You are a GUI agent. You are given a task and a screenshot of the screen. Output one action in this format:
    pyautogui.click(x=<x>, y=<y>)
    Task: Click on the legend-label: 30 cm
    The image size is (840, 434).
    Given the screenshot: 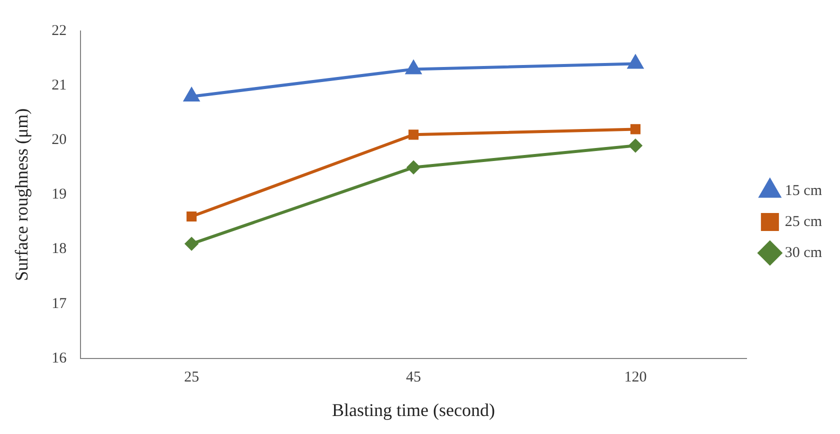 What is the action you would take?
    pyautogui.click(x=803, y=252)
    